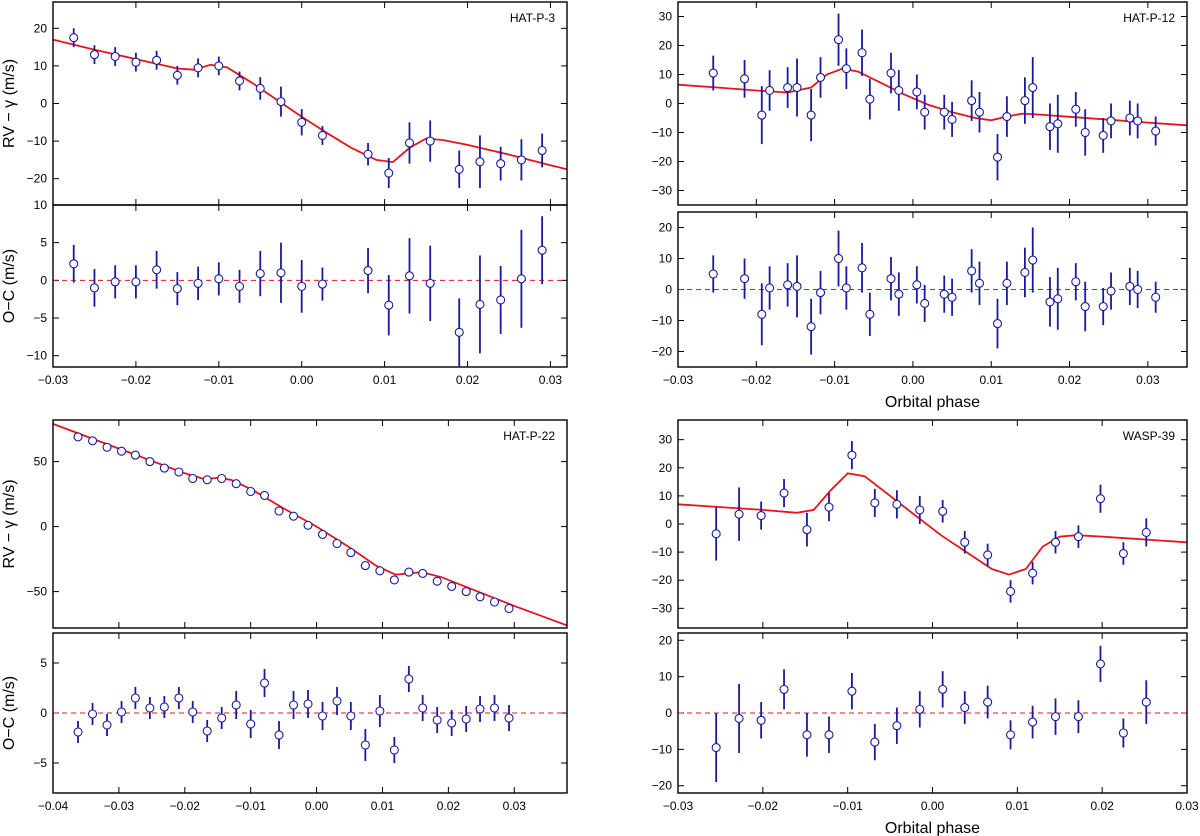 The height and width of the screenshot is (836, 1200). Describe the element at coordinates (932, 289) in the screenshot. I see `hat-p-12-oc-frame` at that location.